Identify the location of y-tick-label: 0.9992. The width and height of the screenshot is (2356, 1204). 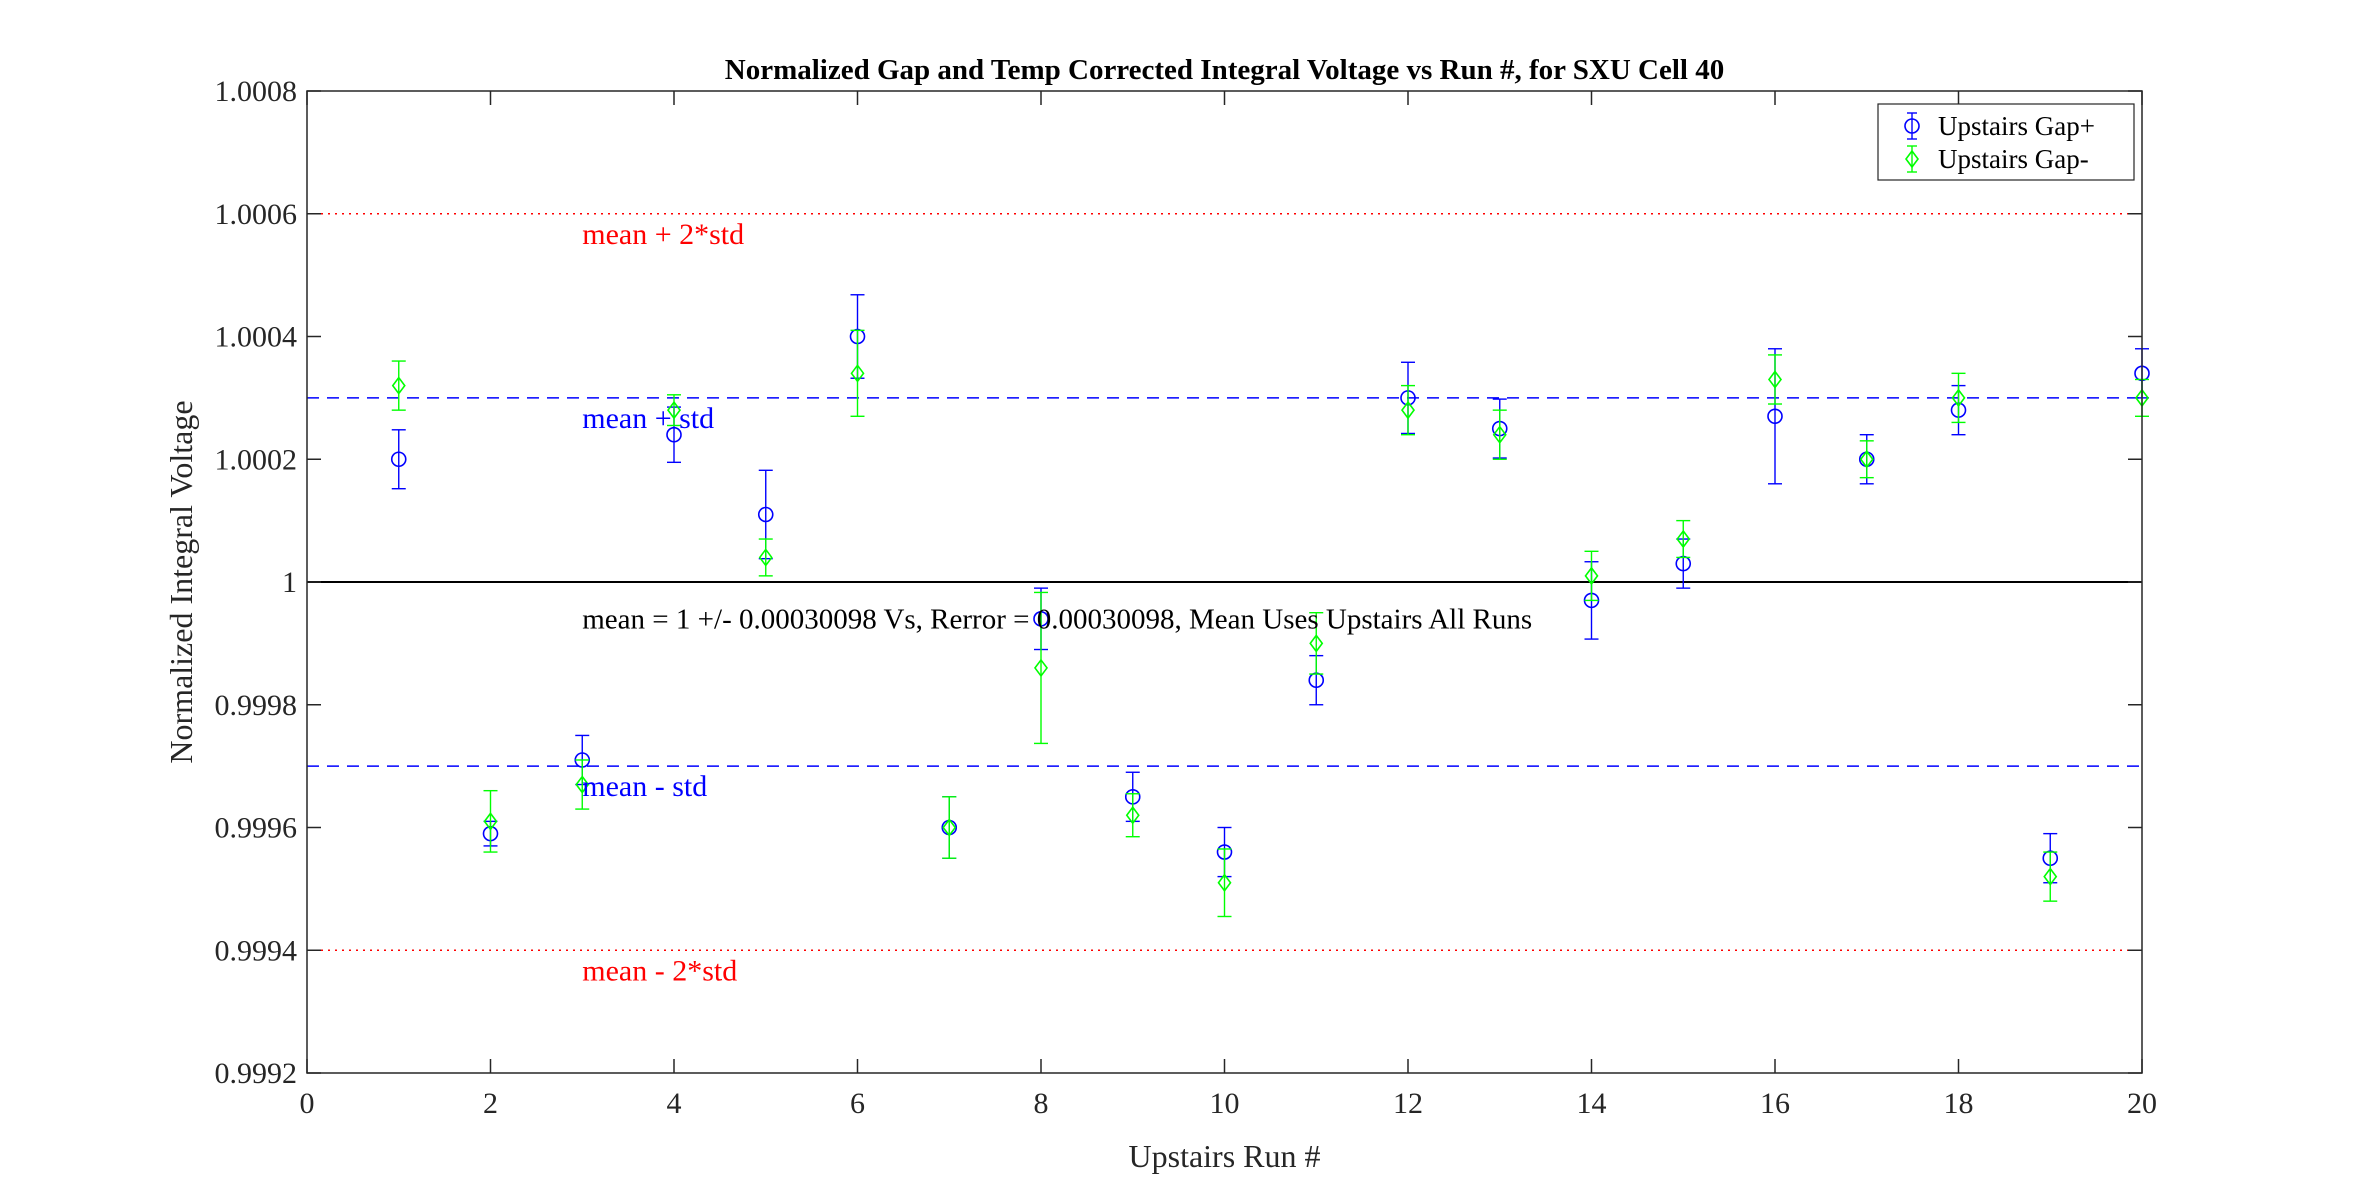
(256, 1073).